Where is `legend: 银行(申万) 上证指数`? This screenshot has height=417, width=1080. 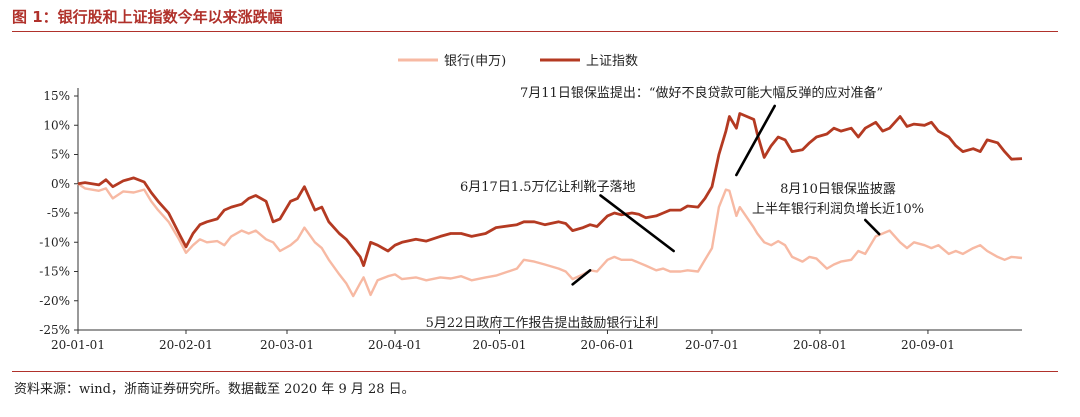 legend: 银行(申万) 上证指数 is located at coordinates (518, 61).